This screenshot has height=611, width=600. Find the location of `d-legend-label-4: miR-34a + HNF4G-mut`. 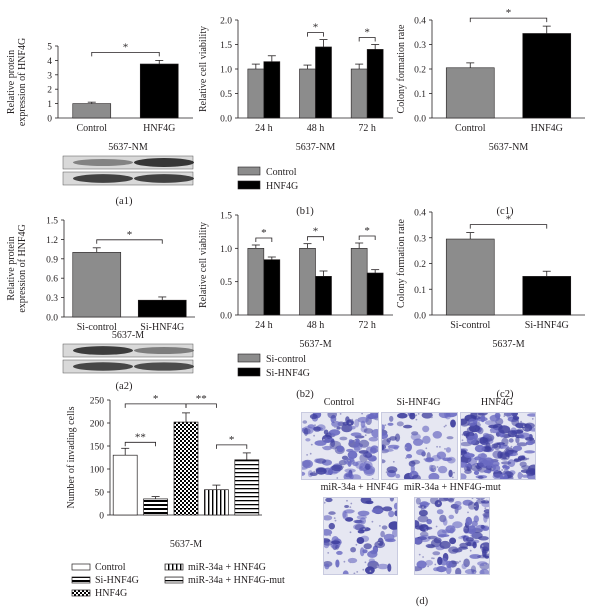

d-legend-label-4: miR-34a + HNF4G-mut is located at coordinates (236, 580).